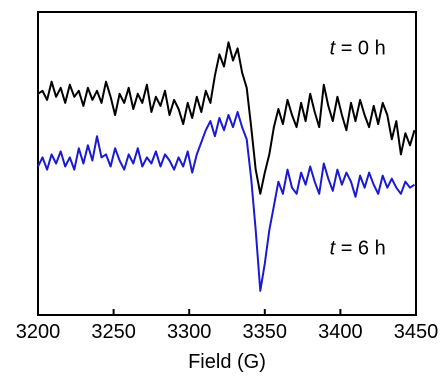 Image resolution: width=446 pixels, height=377 pixels. What do you see at coordinates (227, 332) in the screenshot?
I see `x-tick-labels: 3200 3250 3300 3350 3400 3450` at bounding box center [227, 332].